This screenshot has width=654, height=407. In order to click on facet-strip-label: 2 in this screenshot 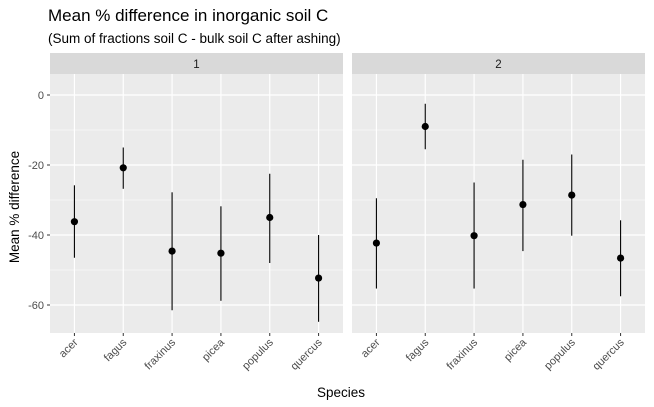, I will do `click(498, 65)`.